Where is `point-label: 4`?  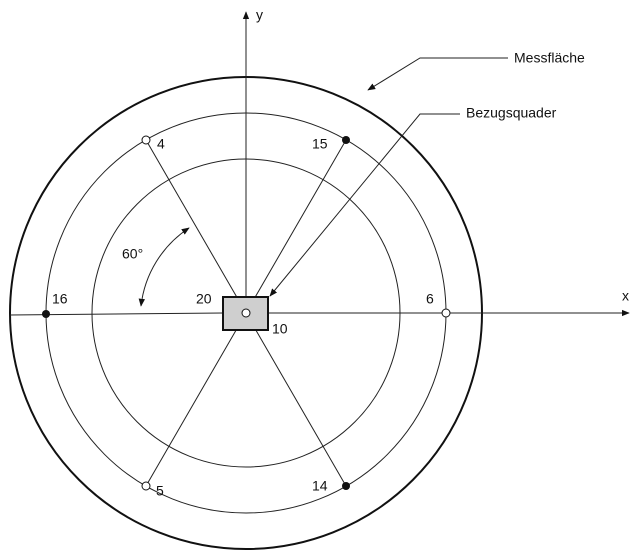 point-label: 4 is located at coordinates (161, 144).